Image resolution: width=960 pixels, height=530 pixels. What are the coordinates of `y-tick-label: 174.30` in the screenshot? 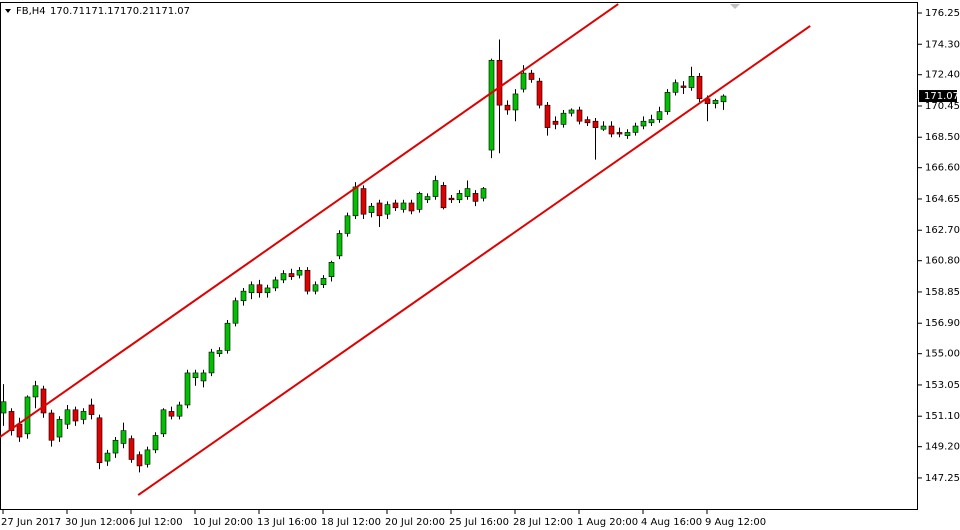 It's located at (942, 44).